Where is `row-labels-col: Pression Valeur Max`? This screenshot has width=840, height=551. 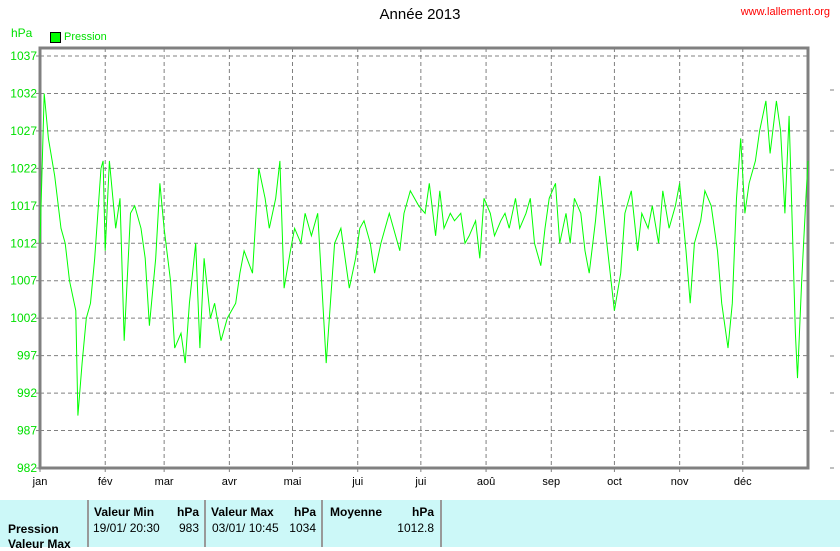 row-labels-col: Pression Valeur Max is located at coordinates (44, 525).